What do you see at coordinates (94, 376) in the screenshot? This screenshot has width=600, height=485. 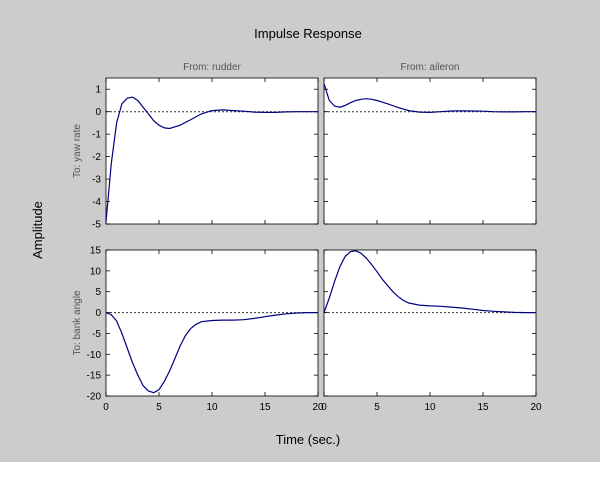 I see `y-tick-label: -15` at bounding box center [94, 376].